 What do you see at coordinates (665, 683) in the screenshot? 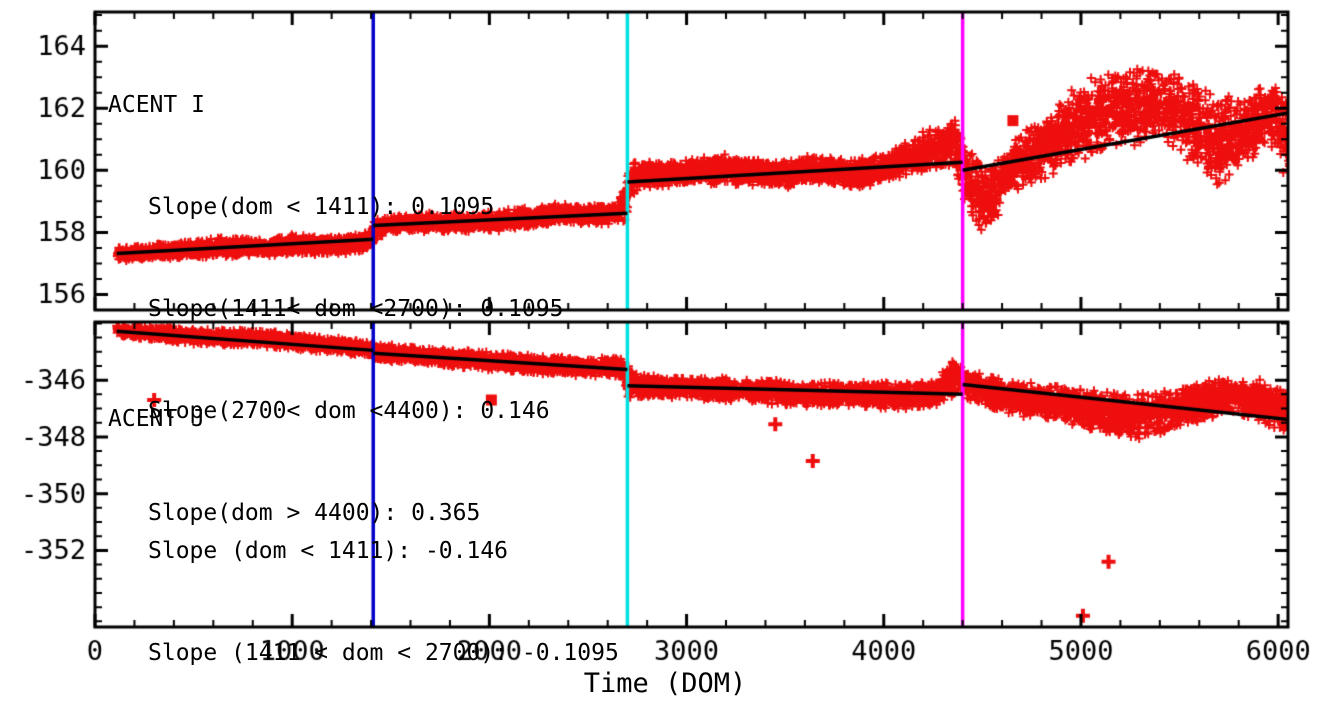
I see `x-axis-title: Time (DOM)` at bounding box center [665, 683].